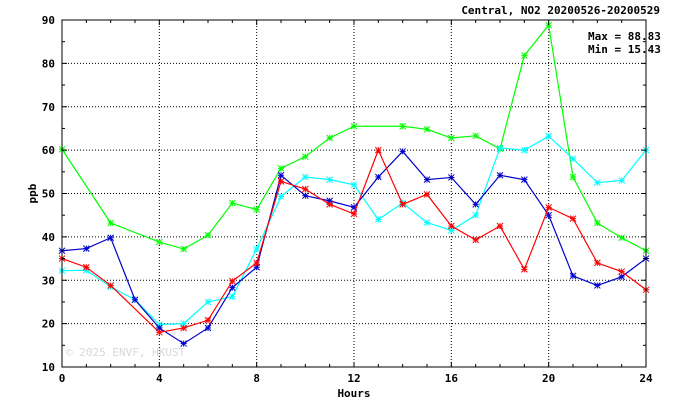  I want to click on stats-box: Max = 88.83 Min = 15.43, so click(624, 43).